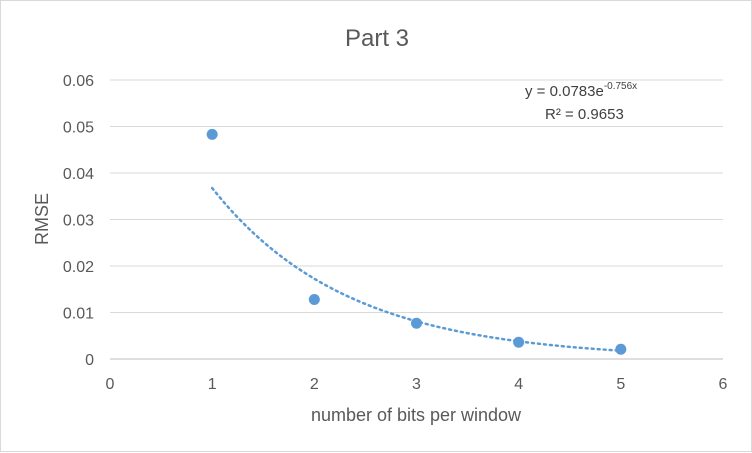 The height and width of the screenshot is (453, 752). I want to click on trendline-equation-exponent: -0.756x, so click(620, 86).